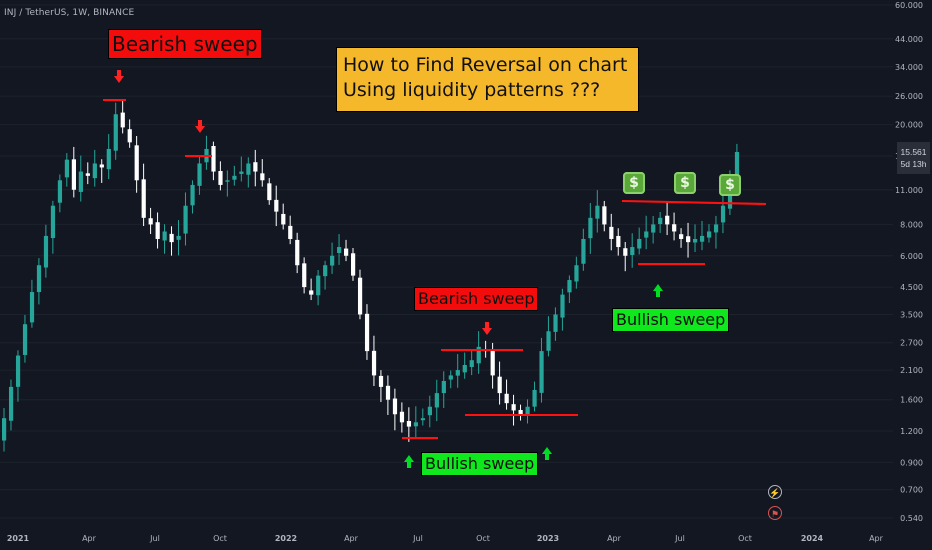 The image size is (932, 550). What do you see at coordinates (483, 538) in the screenshot?
I see `x-tick-label: Oct` at bounding box center [483, 538].